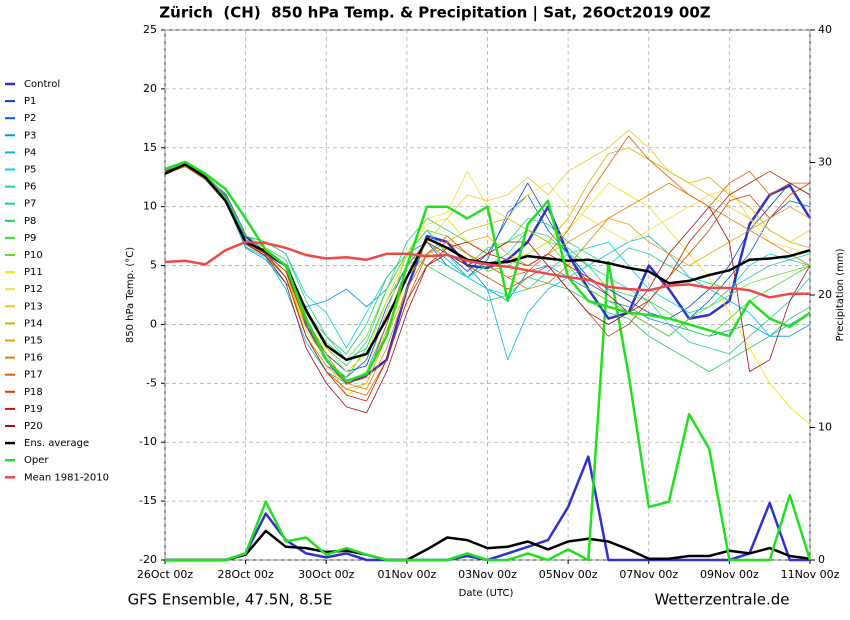  What do you see at coordinates (825, 294) in the screenshot?
I see `y2-tick-label: 20` at bounding box center [825, 294].